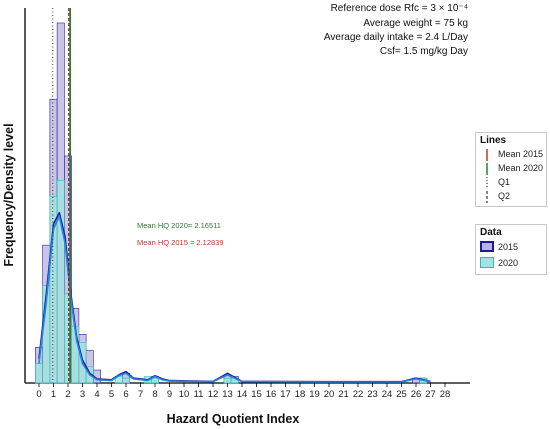  What do you see at coordinates (53, 394) in the screenshot?
I see `x-tick-label: 1` at bounding box center [53, 394].